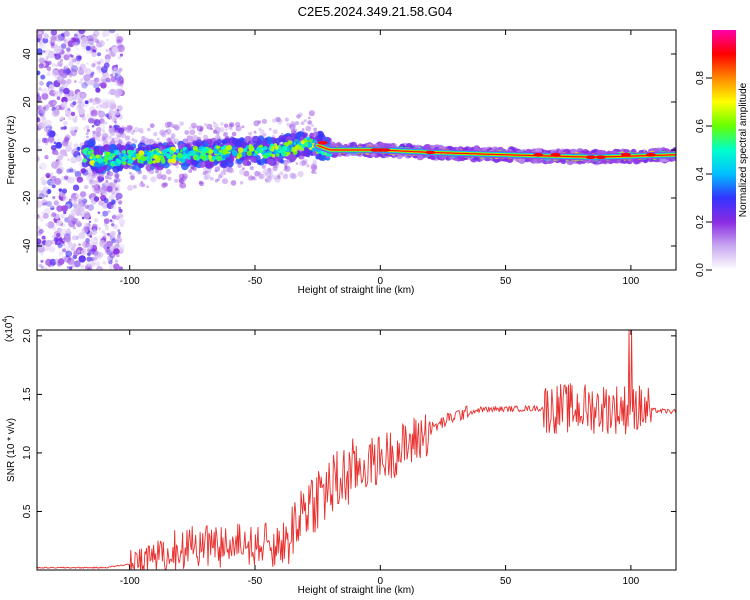 The height and width of the screenshot is (600, 750). What do you see at coordinates (700, 222) in the screenshot?
I see `colorbar-tick-label: 0.2` at bounding box center [700, 222].